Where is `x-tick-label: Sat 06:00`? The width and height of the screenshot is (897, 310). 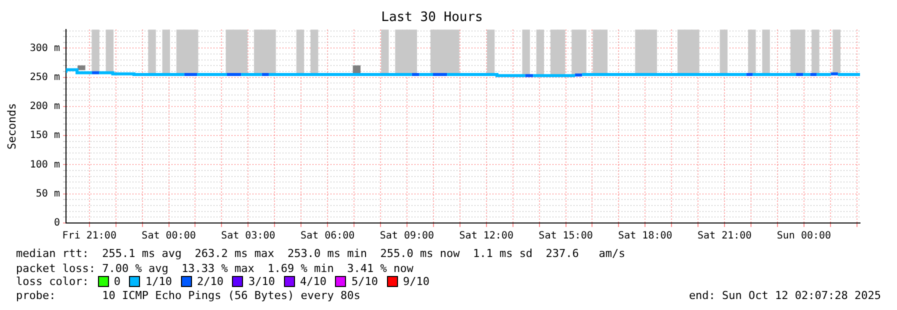
x-tick-label: Sat 06:00 is located at coordinates (327, 236).